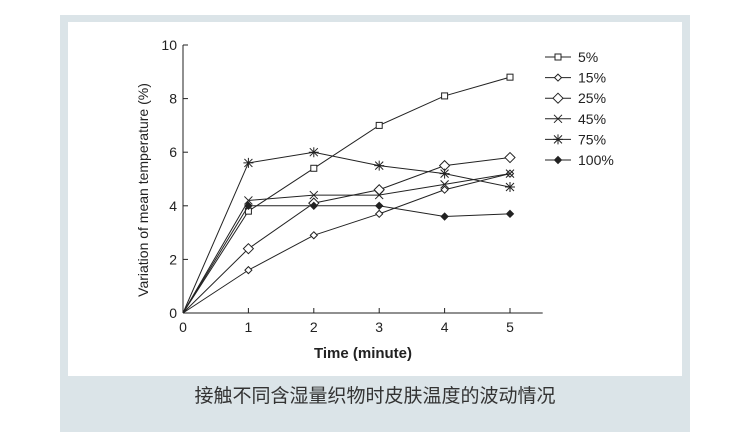 This screenshot has height=447, width=750. Describe the element at coordinates (143, 190) in the screenshot. I see `y-axis-label: Variation of mean temperature (%)` at that location.